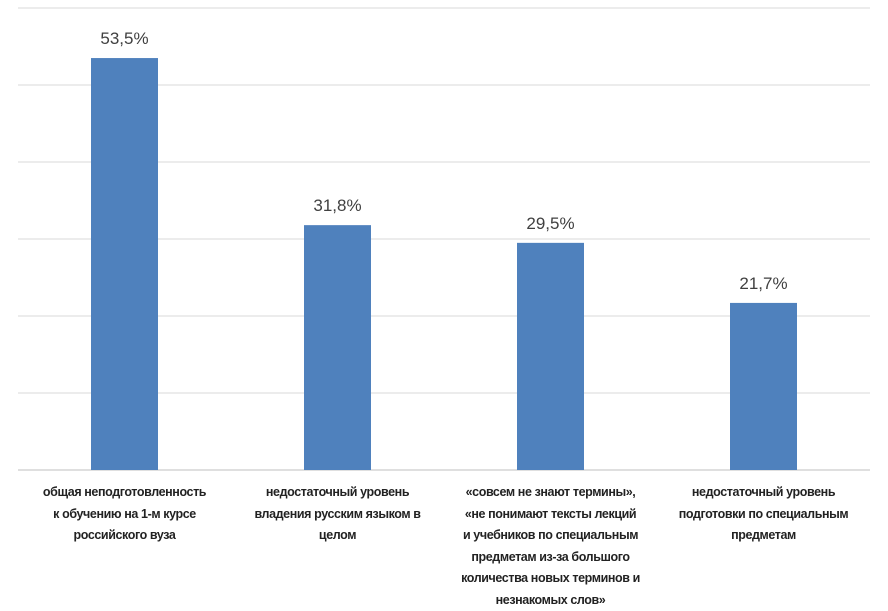 Image resolution: width=888 pixels, height=611 pixels. I want to click on category-label-line: количества новых терминов и, so click(550, 579).